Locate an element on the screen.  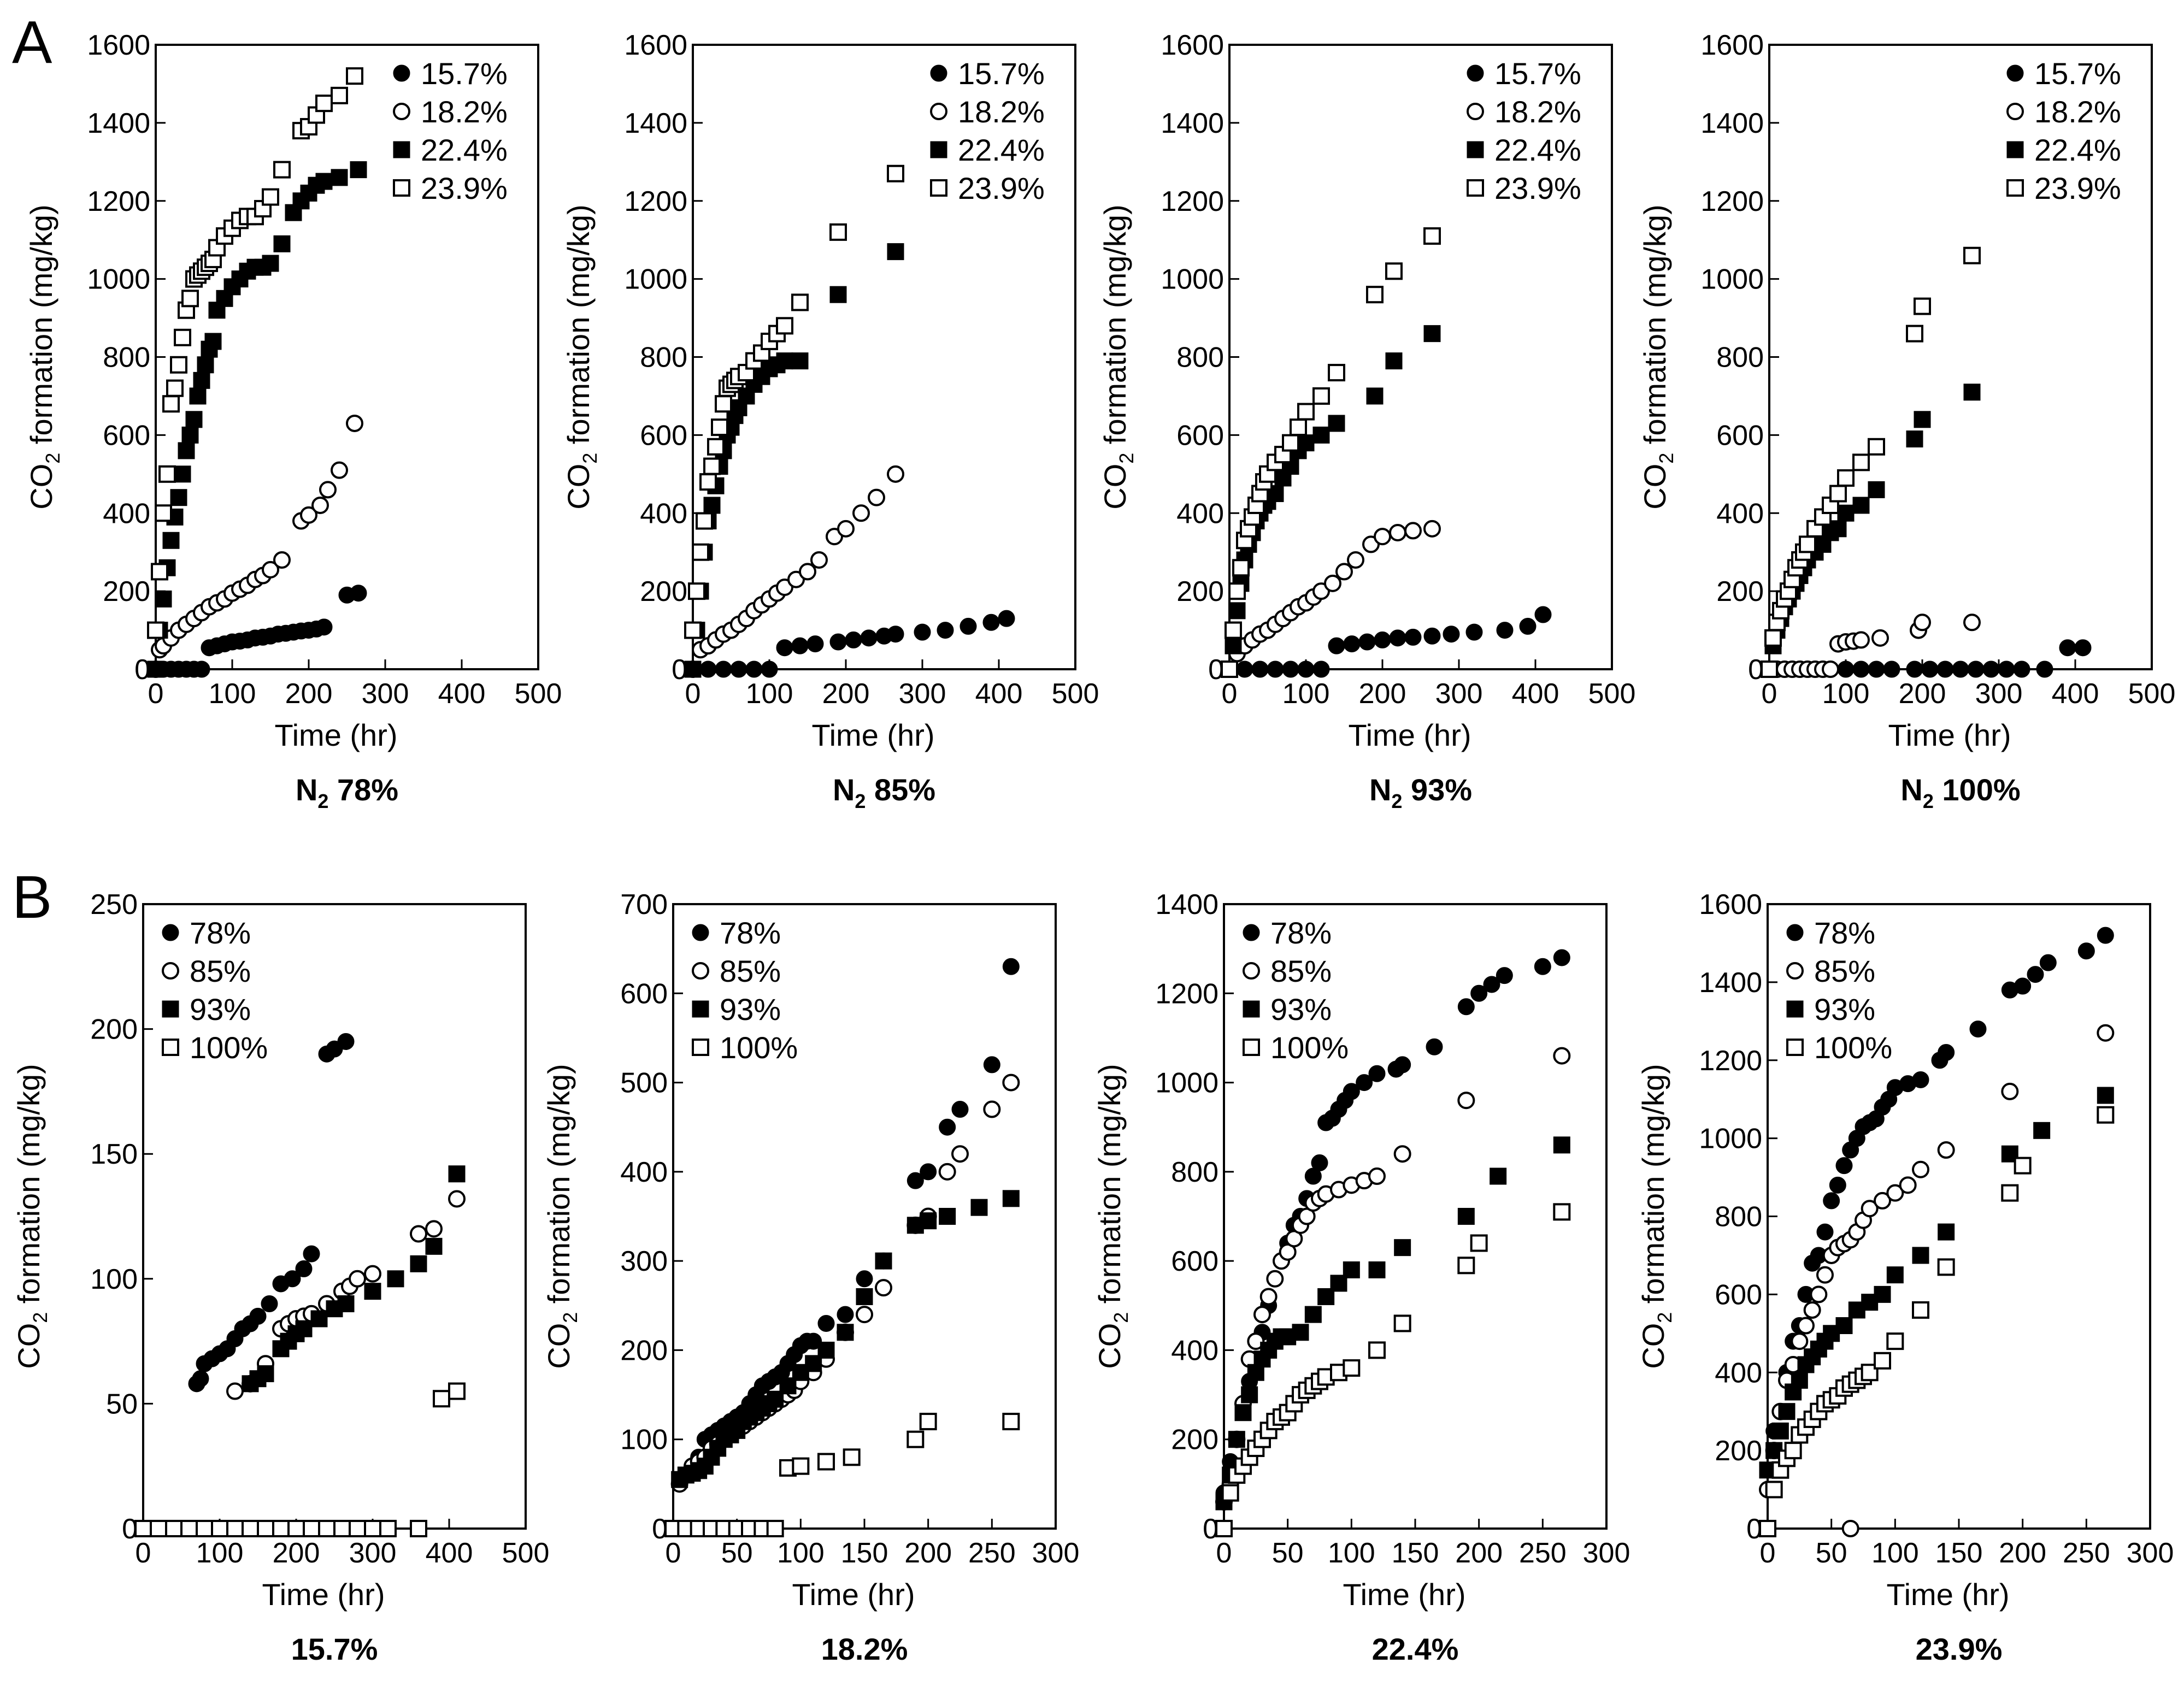
y-axis-label: CO2 formation (mg/kg) is located at coordinates (1118, 356).